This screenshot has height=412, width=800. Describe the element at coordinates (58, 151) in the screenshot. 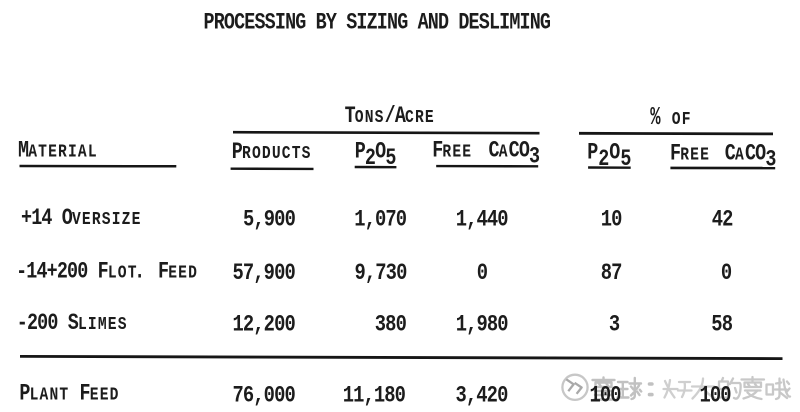

I see `svg-text: MATERIAL` at that location.